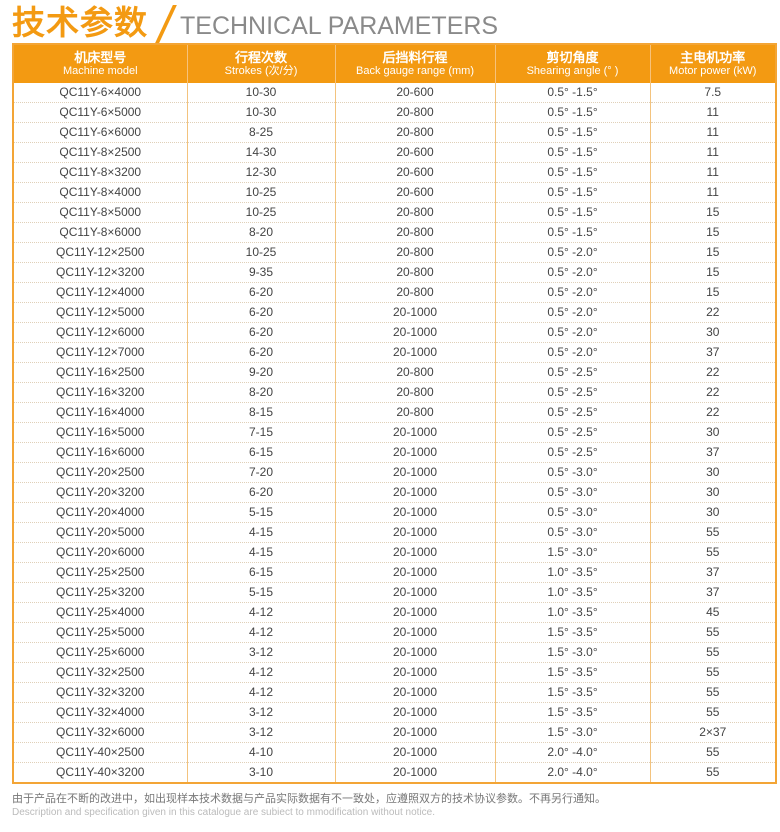 This screenshot has width=780, height=832. Describe the element at coordinates (260, 93) in the screenshot. I see `cell-strokes: 10-30` at that location.